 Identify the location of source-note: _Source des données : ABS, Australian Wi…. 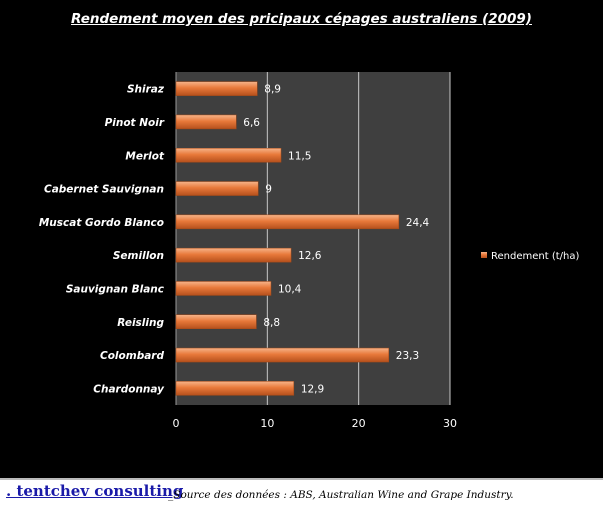
(341, 495).